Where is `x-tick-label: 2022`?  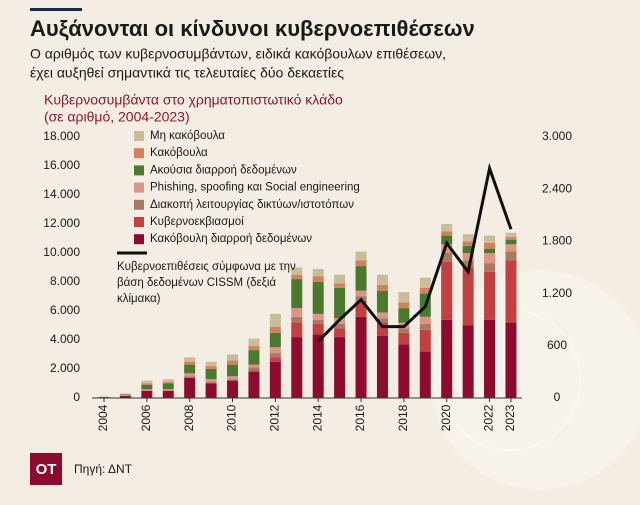
x-tick-label: 2022 is located at coordinates (489, 417).